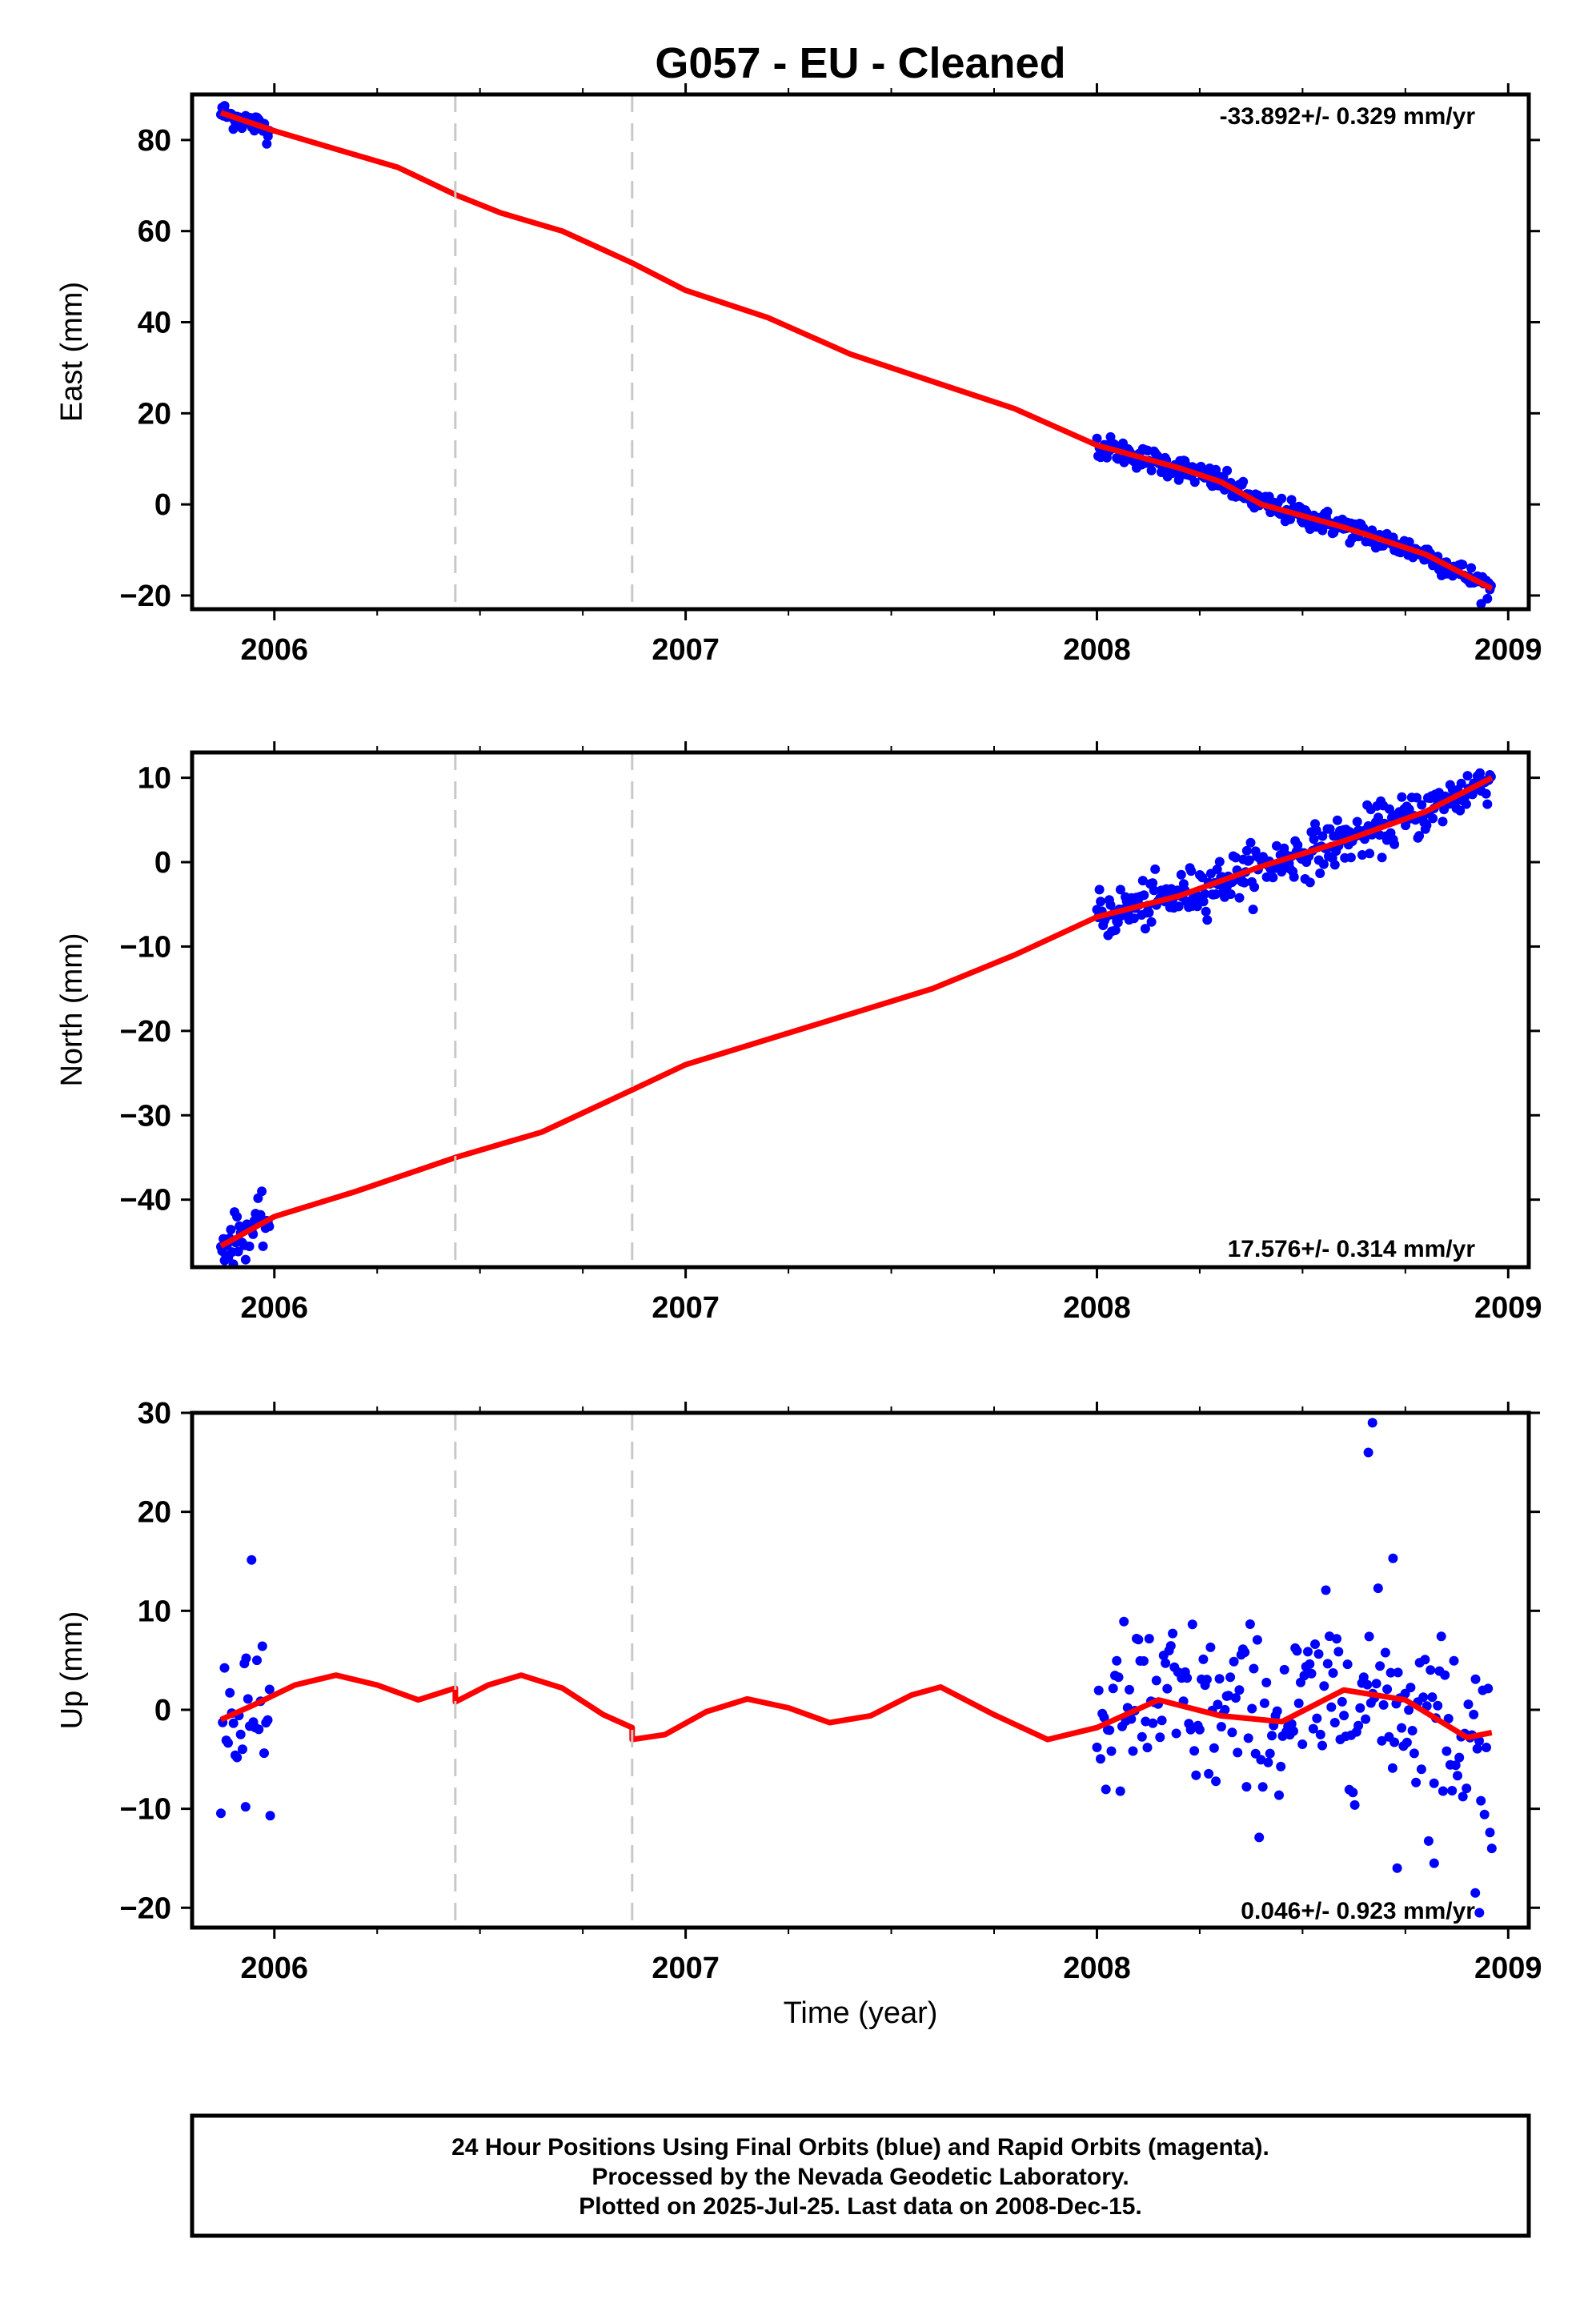  What do you see at coordinates (154, 141) in the screenshot?
I see `y-tick-label: 80` at bounding box center [154, 141].